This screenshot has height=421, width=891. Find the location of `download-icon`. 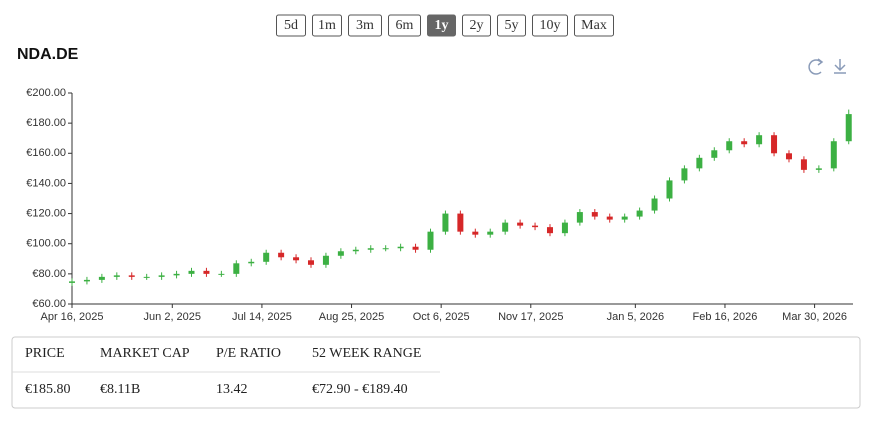

download-icon is located at coordinates (840, 66).